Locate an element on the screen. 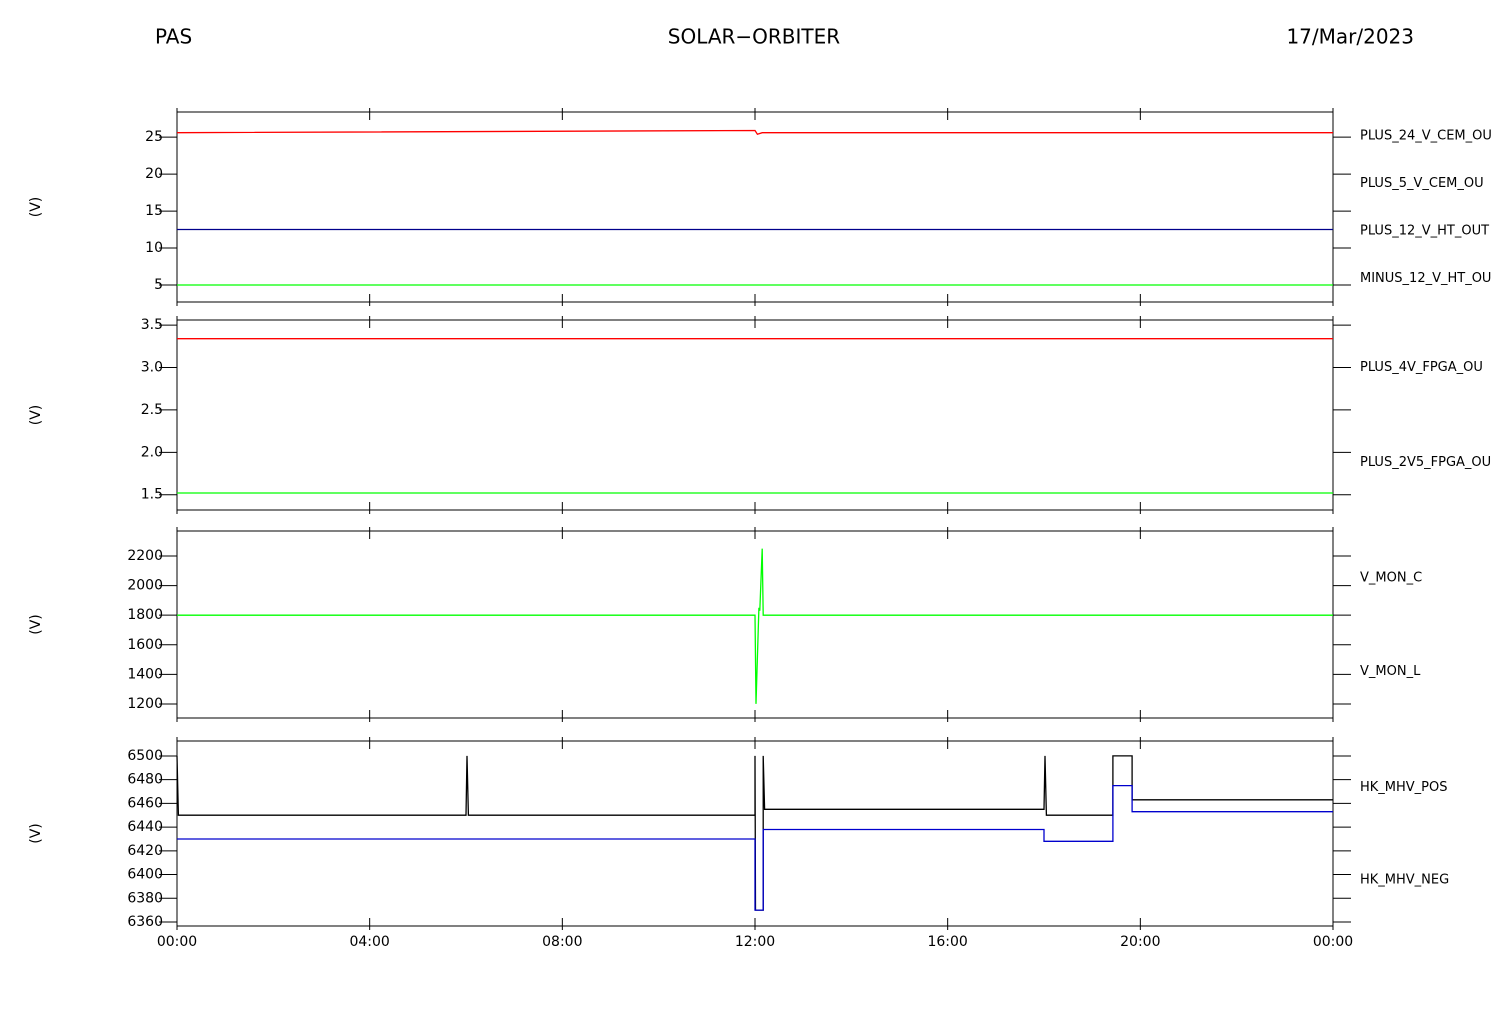 This screenshot has width=1512, height=1020. x-tick-label: 08:00 is located at coordinates (562, 942).